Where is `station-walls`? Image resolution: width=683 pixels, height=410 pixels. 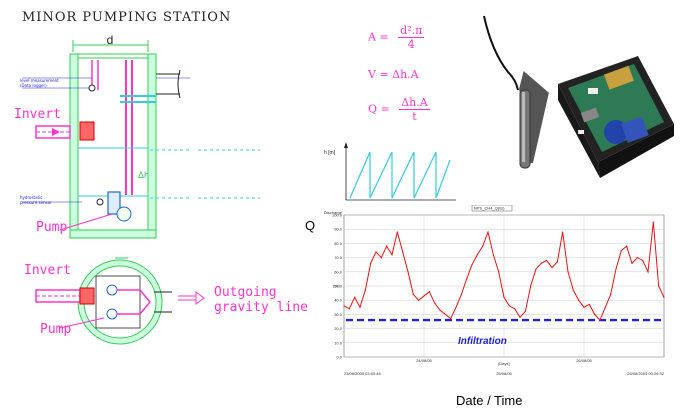
station-walls is located at coordinates (125, 146).